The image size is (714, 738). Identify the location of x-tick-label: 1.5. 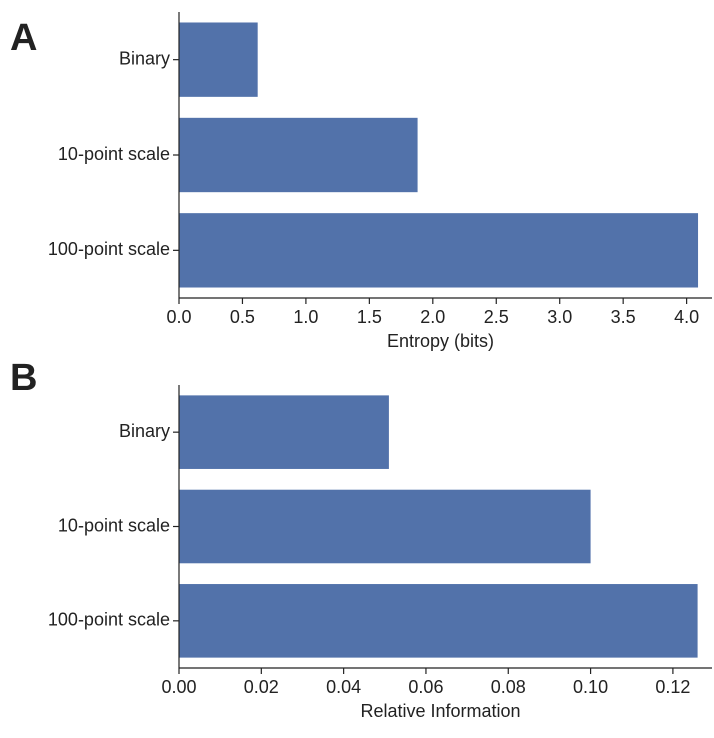
(369, 317).